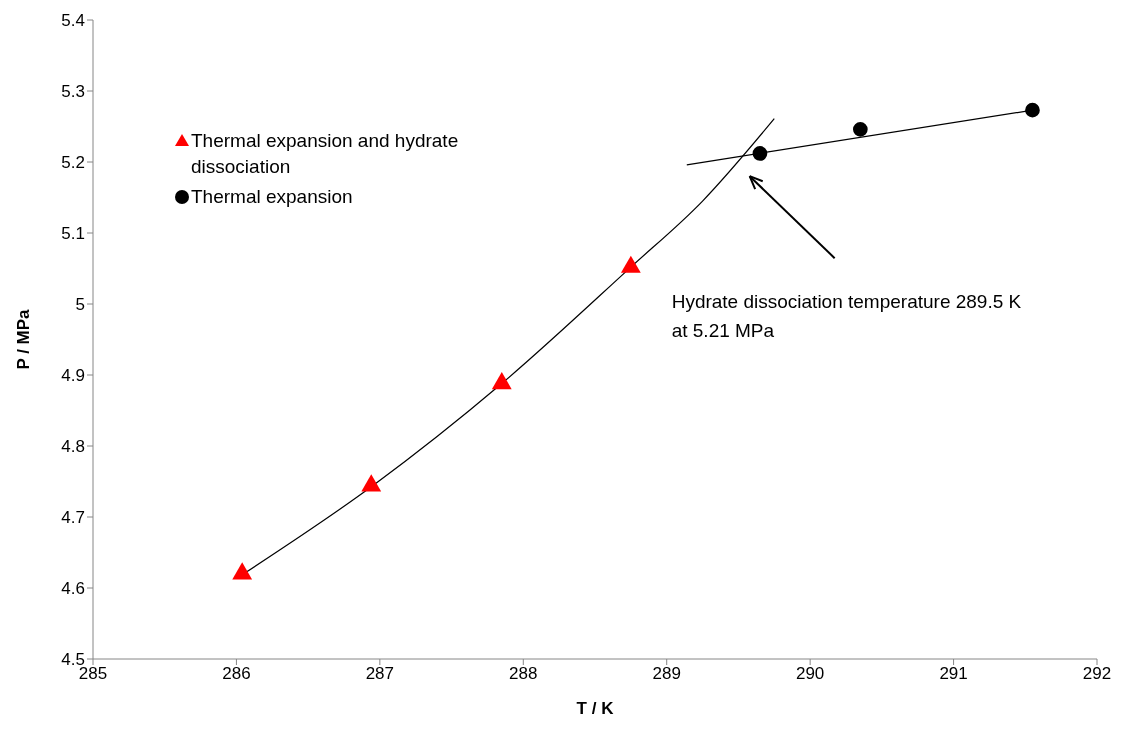 This screenshot has height=732, width=1125. What do you see at coordinates (24, 339) in the screenshot?
I see `y-axis-title: P / MPa` at bounding box center [24, 339].